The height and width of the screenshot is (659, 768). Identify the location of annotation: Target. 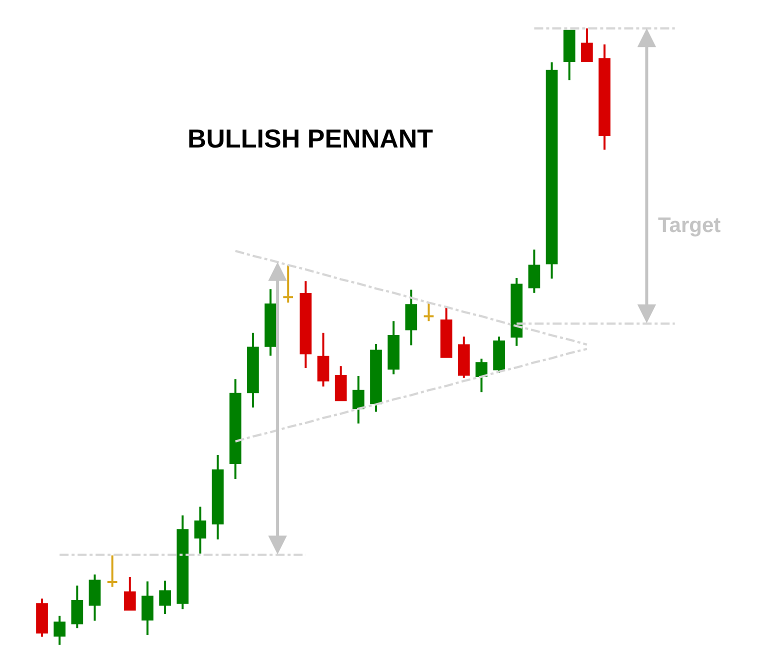
(689, 225).